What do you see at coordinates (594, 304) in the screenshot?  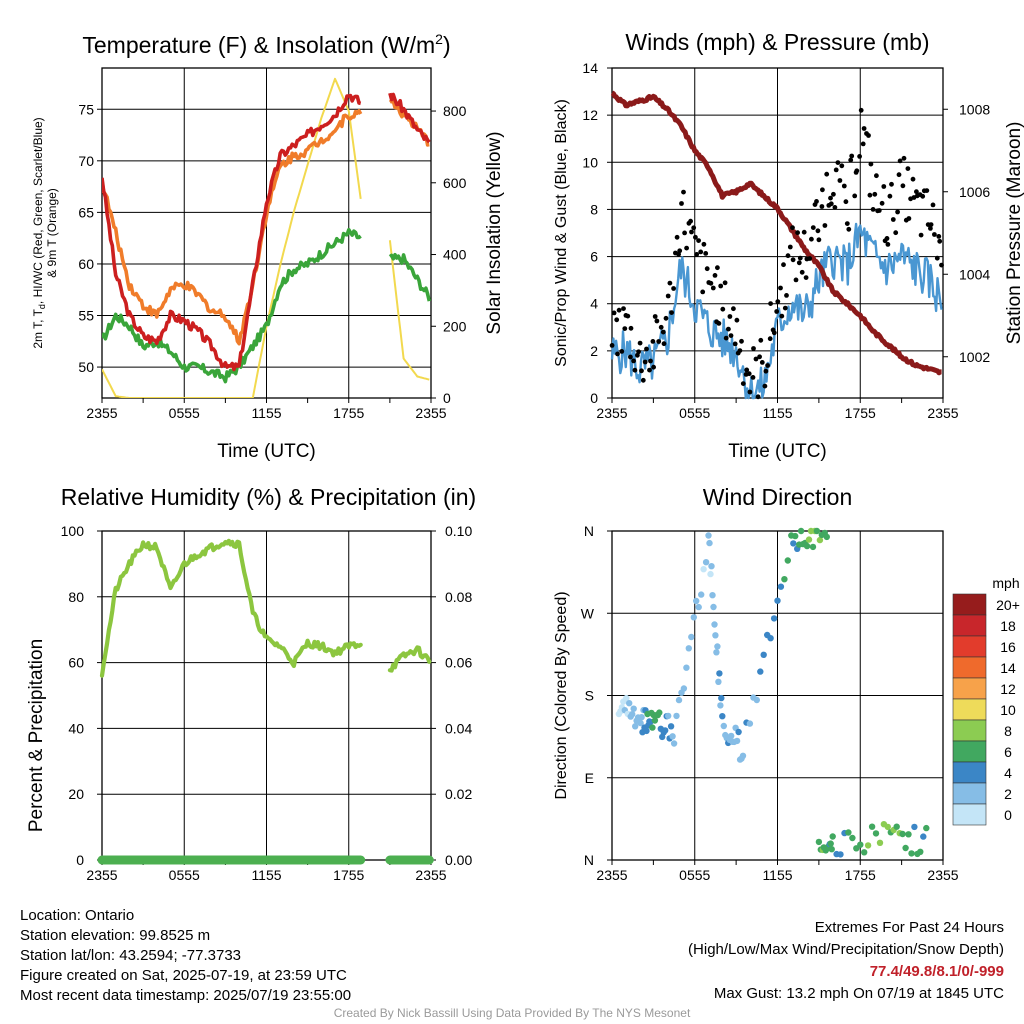 I see `y-tick-label: 4` at bounding box center [594, 304].